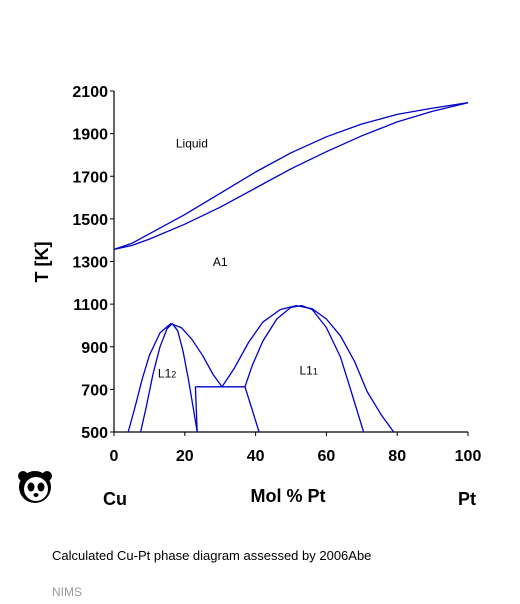 The width and height of the screenshot is (520, 604). What do you see at coordinates (220, 262) in the screenshot?
I see `region-label: A1` at bounding box center [220, 262].